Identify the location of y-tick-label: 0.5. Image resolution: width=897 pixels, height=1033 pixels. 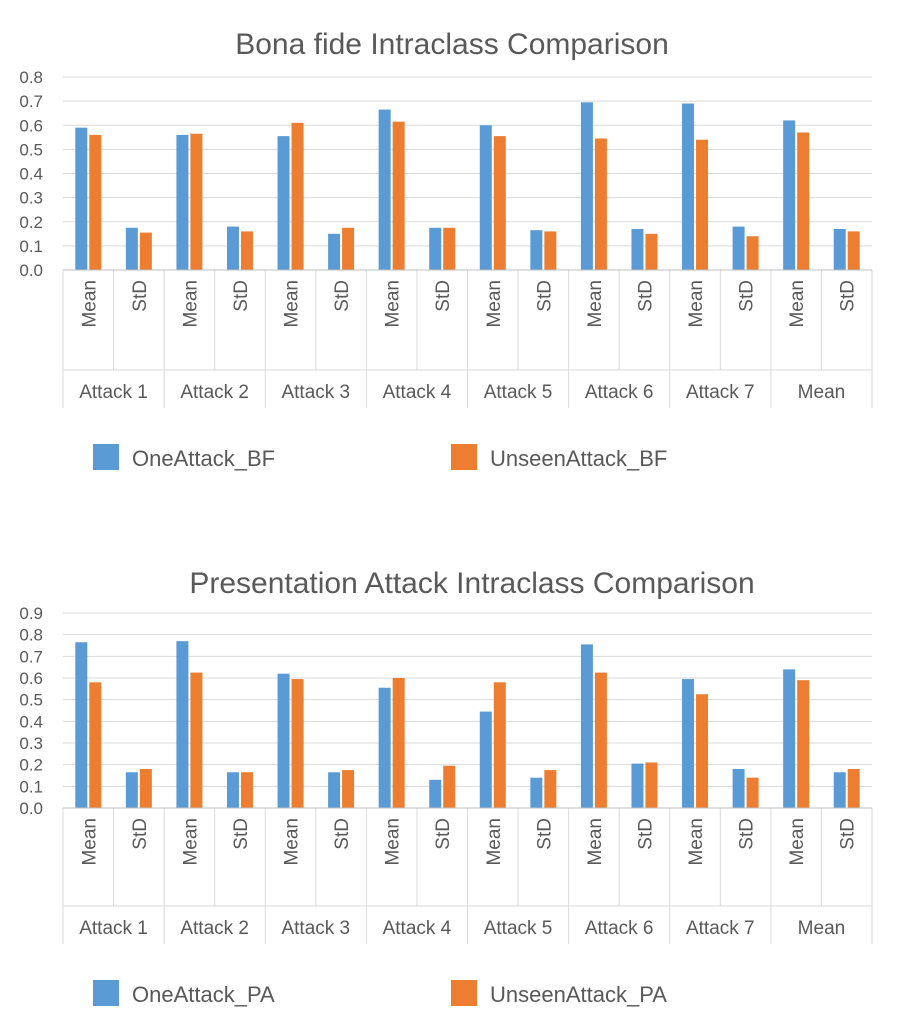
(31, 149).